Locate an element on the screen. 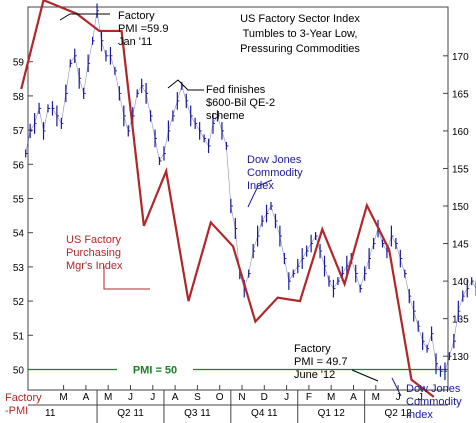  left-axis-bottom-label: Factory-PMI is located at coordinates (23, 404).